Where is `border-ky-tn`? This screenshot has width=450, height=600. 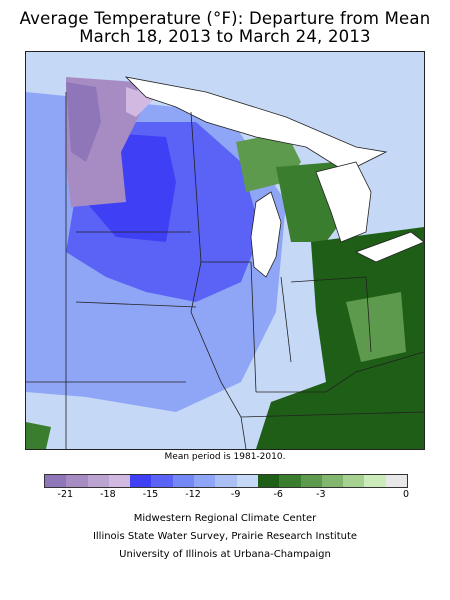
border-ky-tn is located at coordinates (332, 414).